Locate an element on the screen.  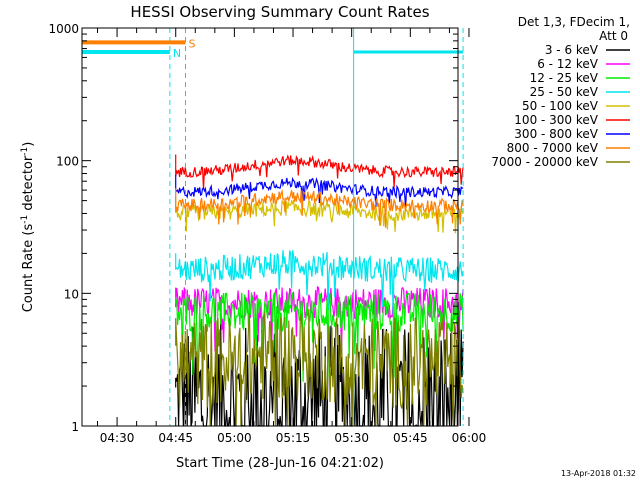
y-axis-label: Count Rate (s-1 detector-1) is located at coordinates (28, 227).